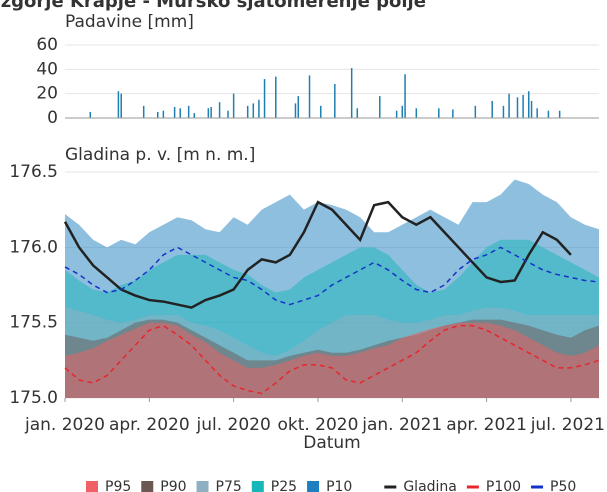 This screenshot has width=607, height=492. I want to click on x-tick-label: jan. 2020, so click(64, 425).